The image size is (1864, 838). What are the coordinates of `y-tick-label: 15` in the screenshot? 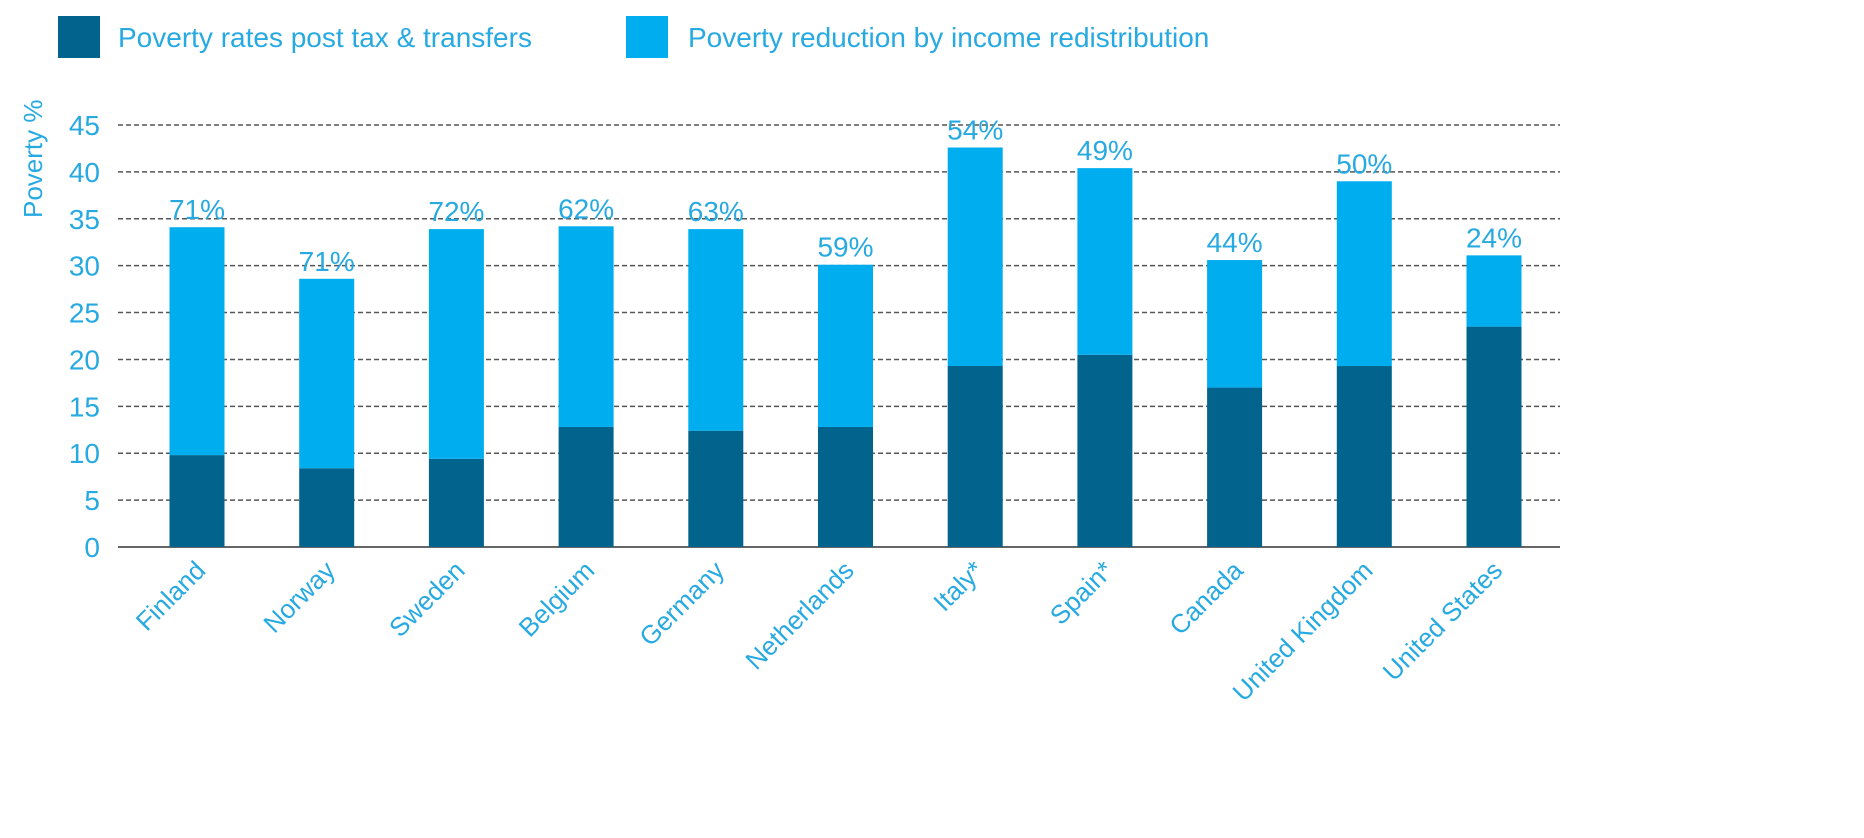 It's located at (84, 406).